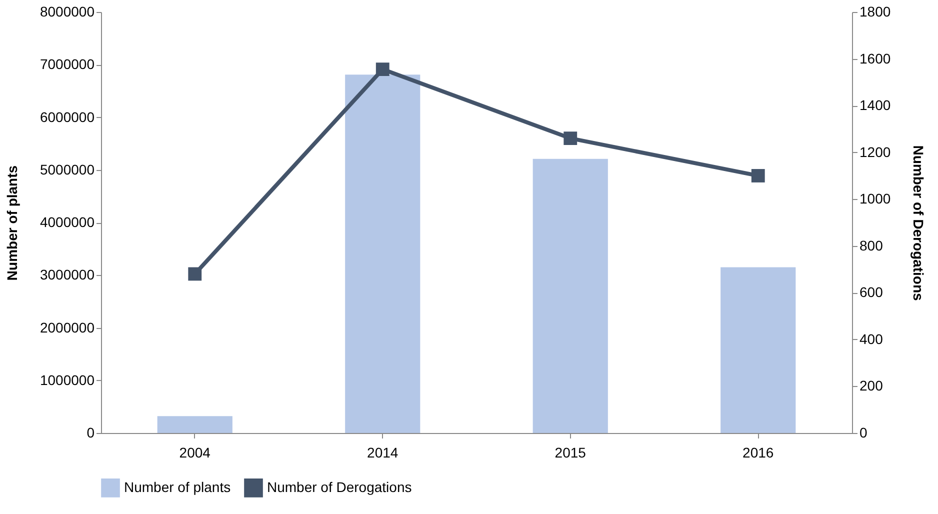 Image resolution: width=938 pixels, height=514 pixels. What do you see at coordinates (875, 198) in the screenshot?
I see `y2-tick-label: 1000` at bounding box center [875, 198].